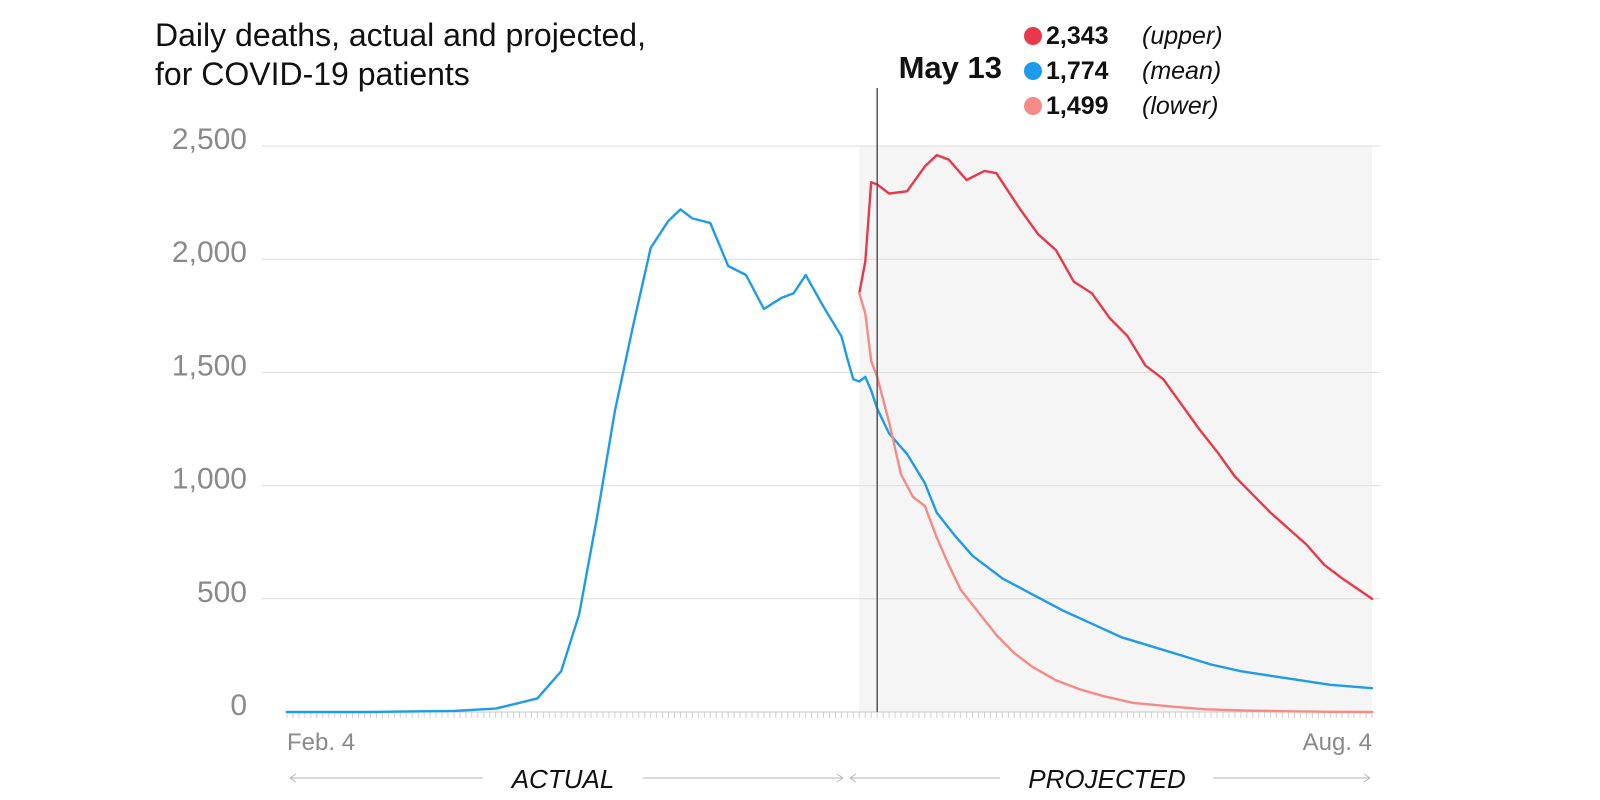  Describe the element at coordinates (209, 252) in the screenshot. I see `y-tick-label: 2,000` at that location.